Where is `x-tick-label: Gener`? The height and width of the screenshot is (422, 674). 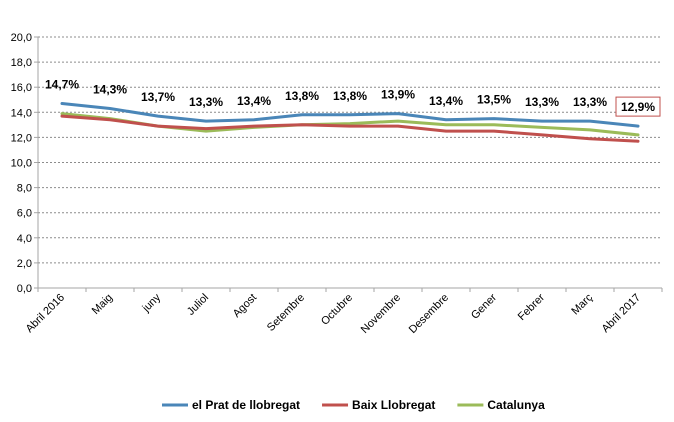
x-tick-label: Gener is located at coordinates (484, 306).